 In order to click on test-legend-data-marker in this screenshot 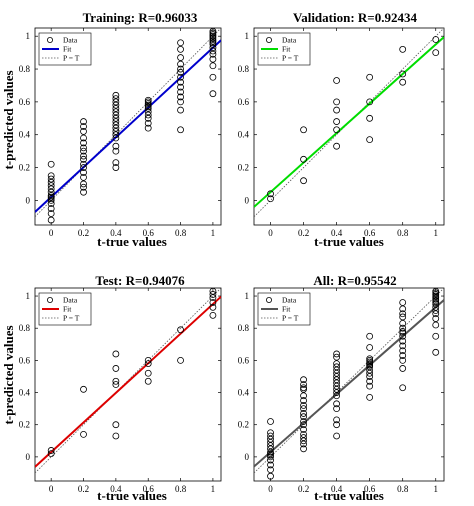, I will do `click(50, 299)`.